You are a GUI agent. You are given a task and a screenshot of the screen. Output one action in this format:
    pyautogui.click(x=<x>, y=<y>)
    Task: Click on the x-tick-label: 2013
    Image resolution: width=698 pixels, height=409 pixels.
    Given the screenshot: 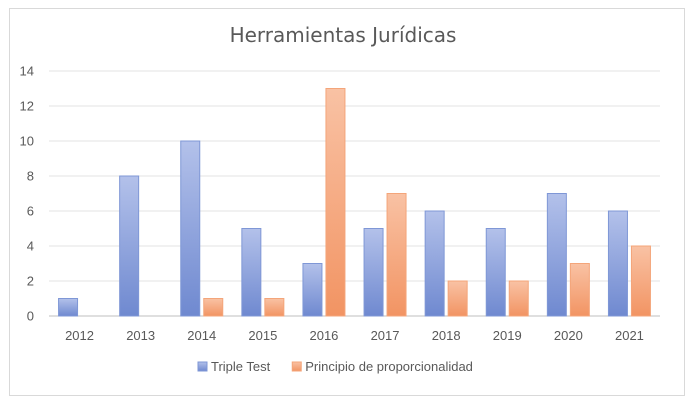 What is the action you would take?
    pyautogui.click(x=140, y=335)
    